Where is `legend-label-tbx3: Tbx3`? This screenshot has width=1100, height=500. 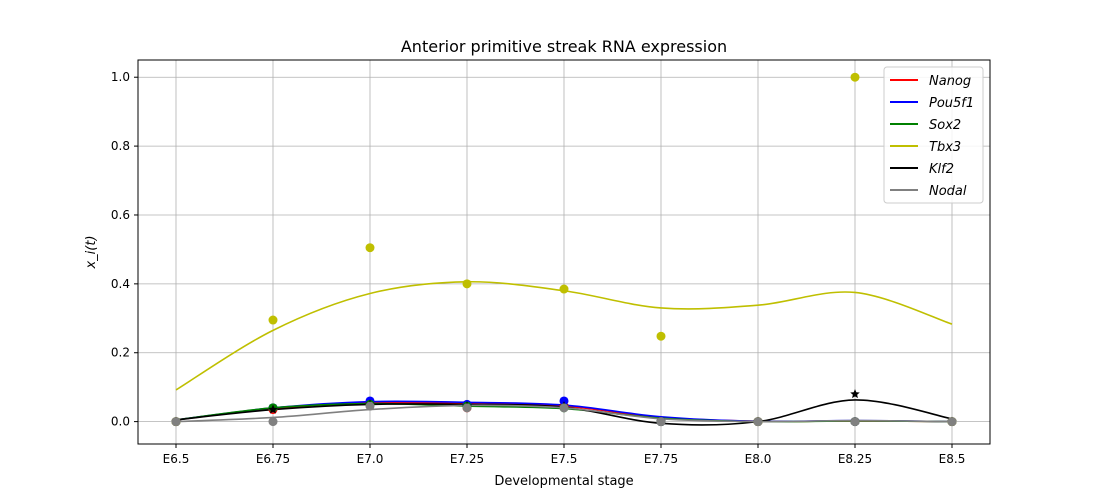 legend-label-tbx3: Tbx3 is located at coordinates (945, 147).